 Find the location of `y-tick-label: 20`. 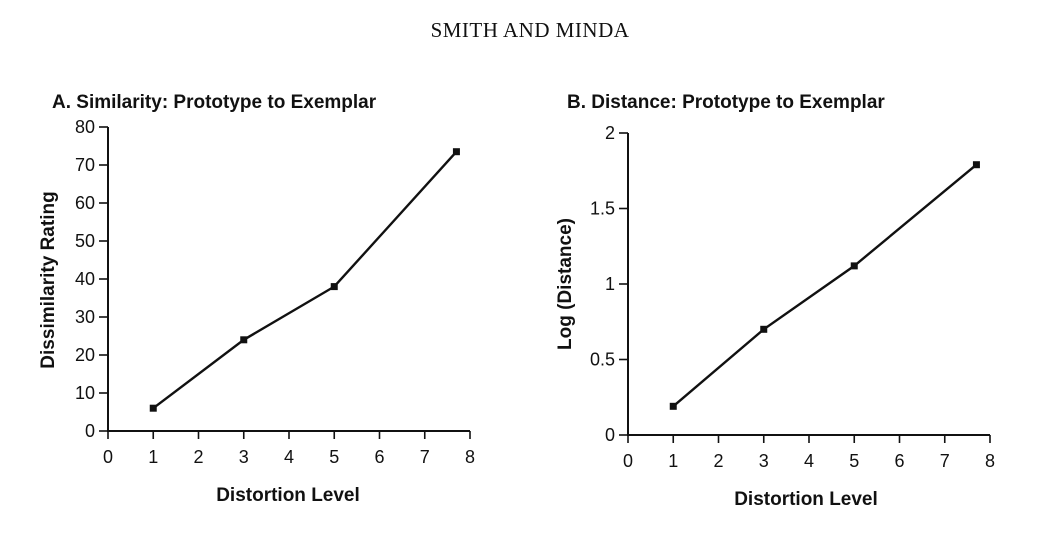

y-tick-label: 20 is located at coordinates (85, 355).